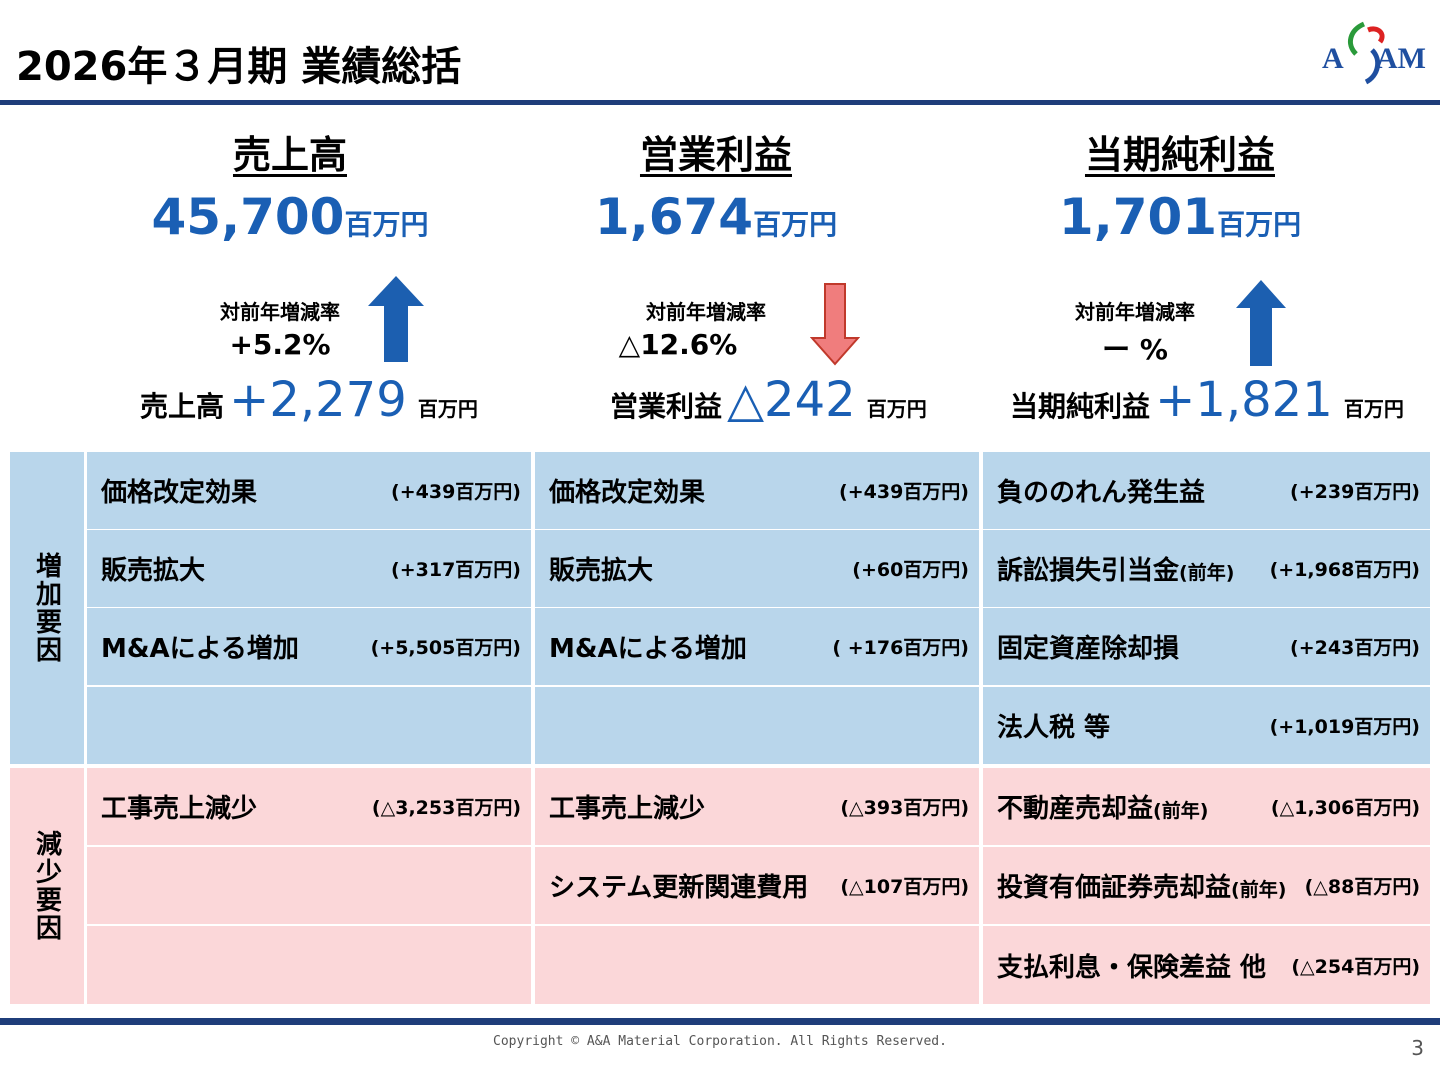 The image size is (1440, 1080). I want to click on metric-heading: 営業利益, so click(715, 155).